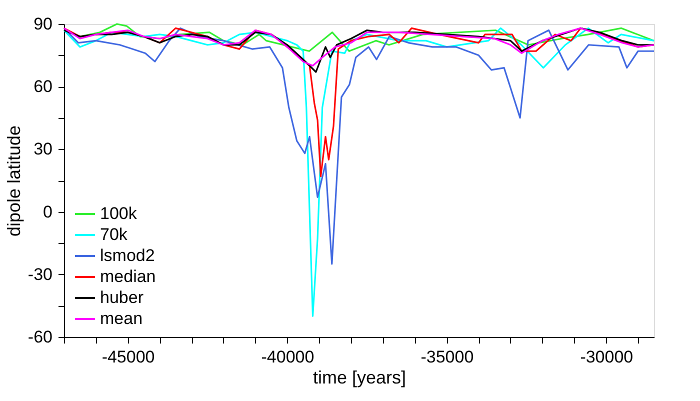 This screenshot has height=401, width=700. What do you see at coordinates (40, 337) in the screenshot?
I see `y-tick-label: -60` at bounding box center [40, 337].